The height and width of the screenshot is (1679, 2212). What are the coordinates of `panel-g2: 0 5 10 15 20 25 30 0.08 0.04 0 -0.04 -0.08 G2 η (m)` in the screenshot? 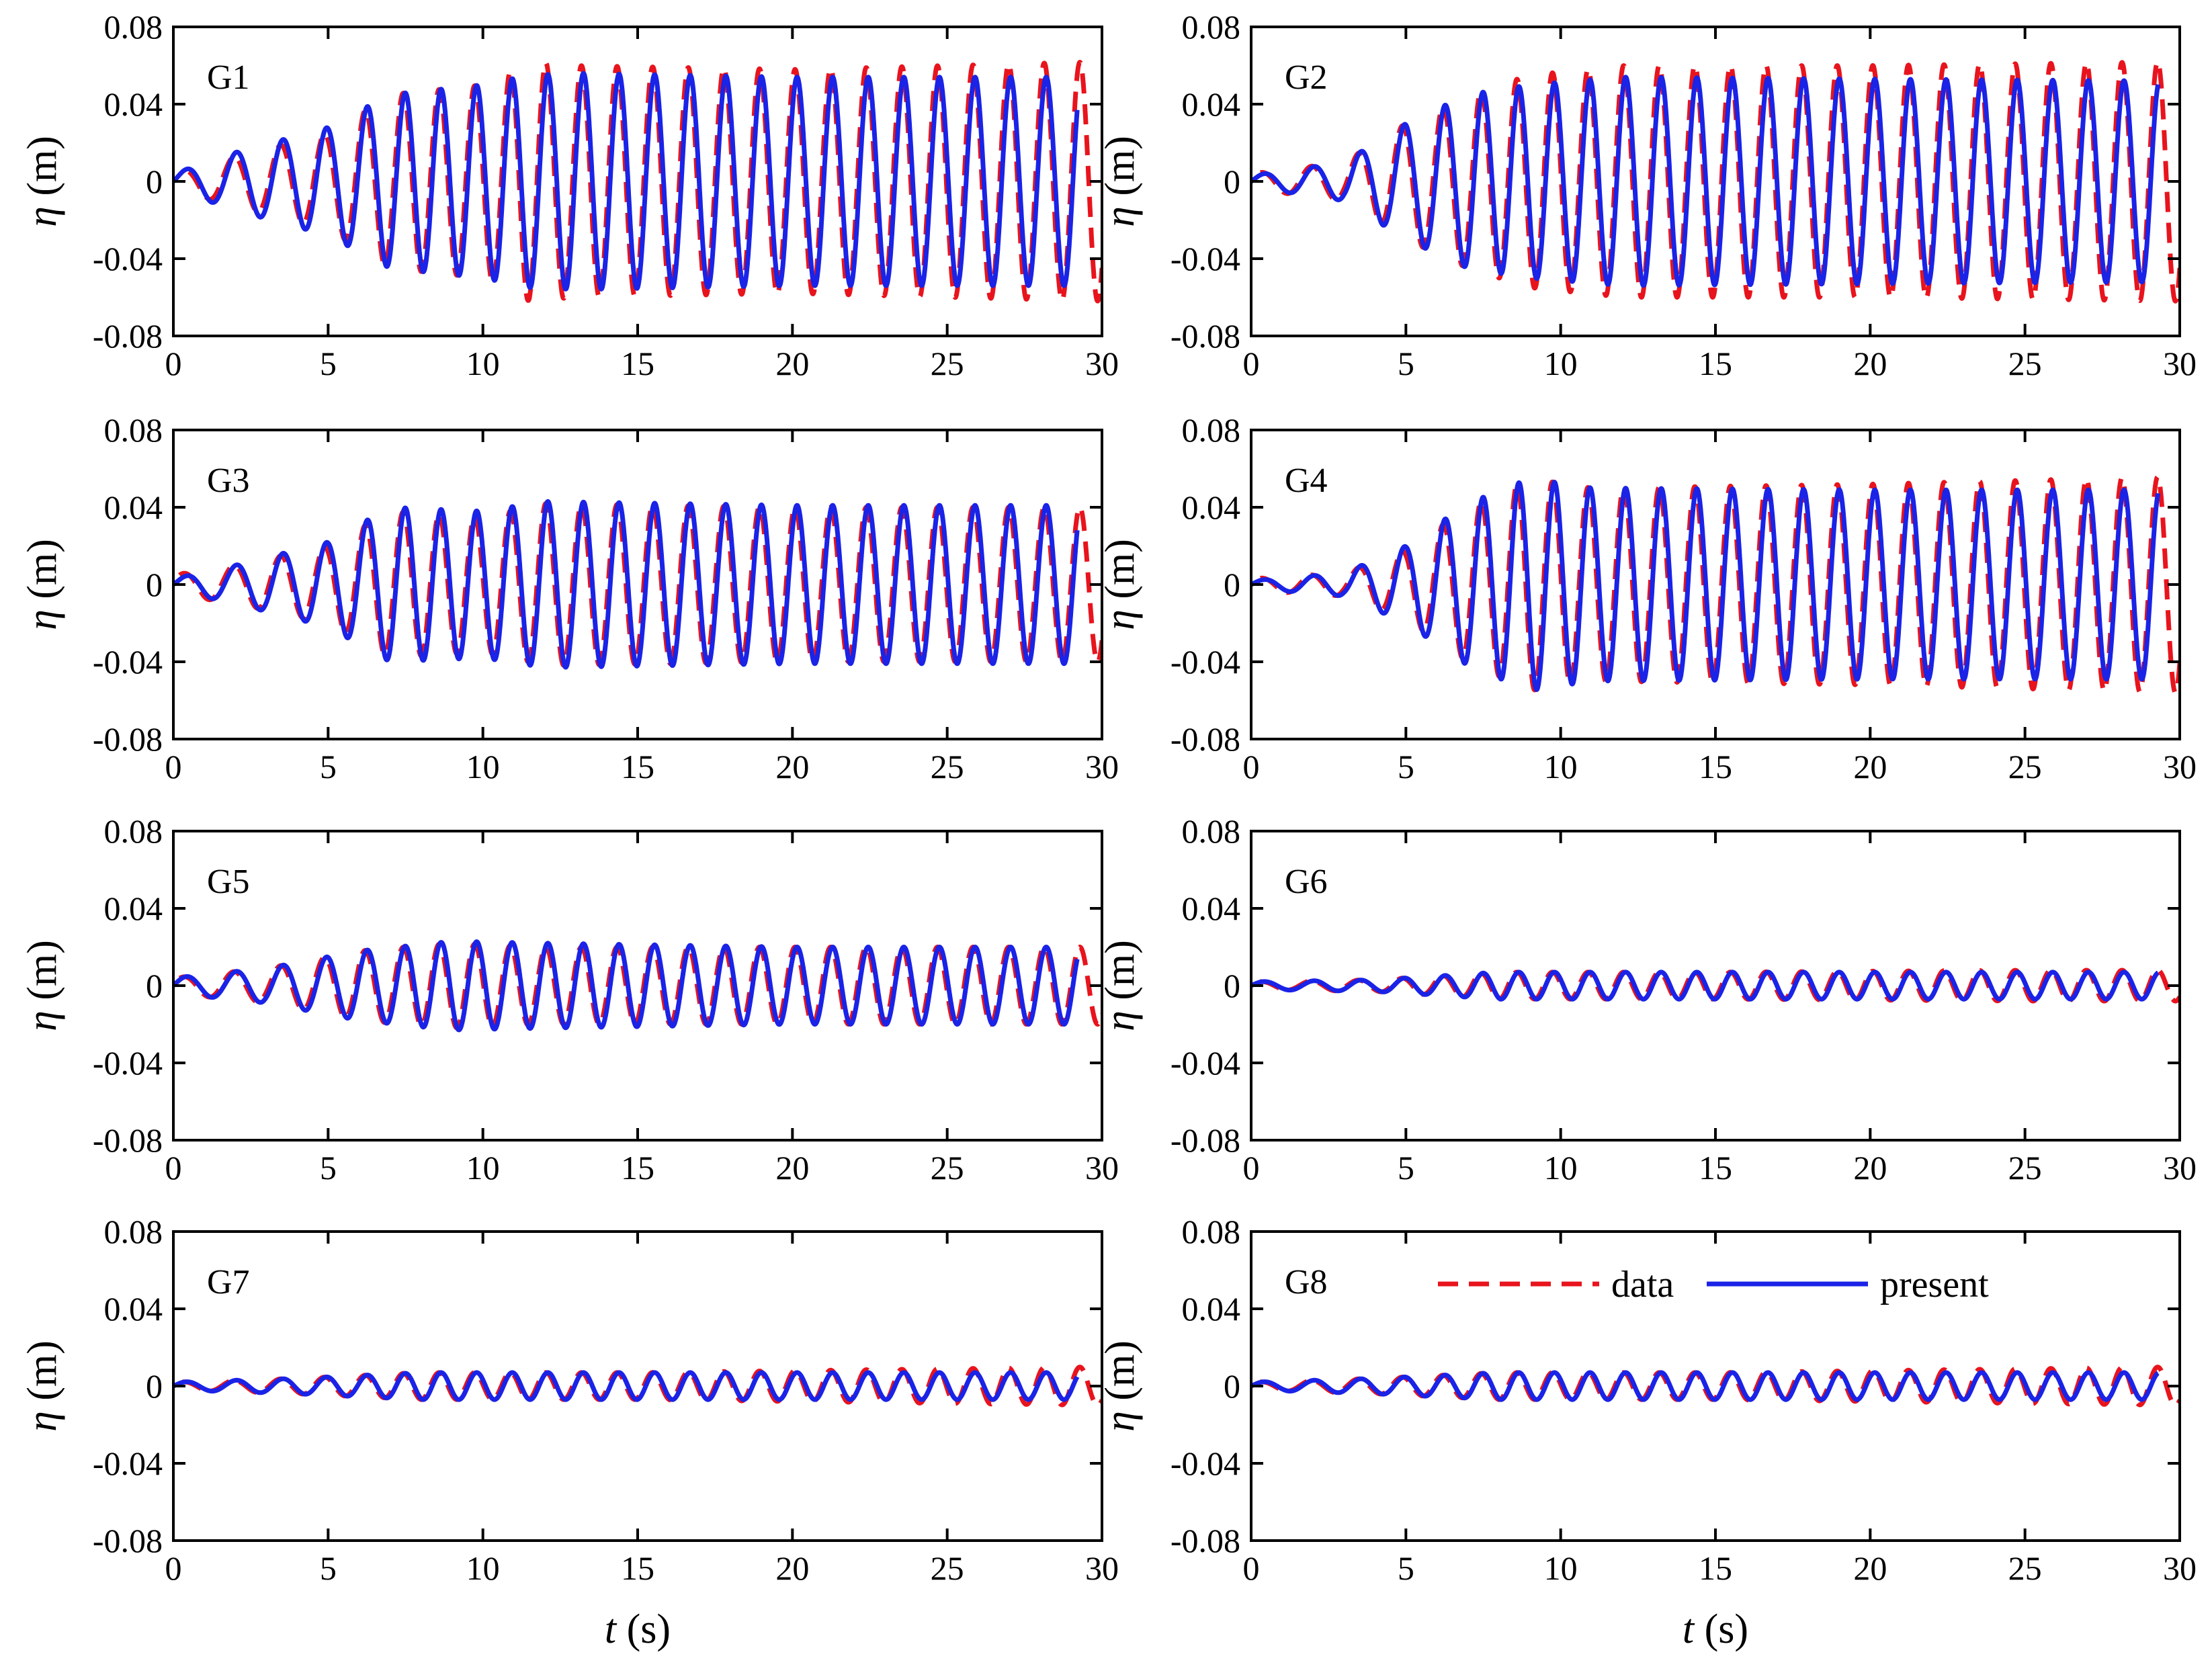 It's located at (1647, 195).